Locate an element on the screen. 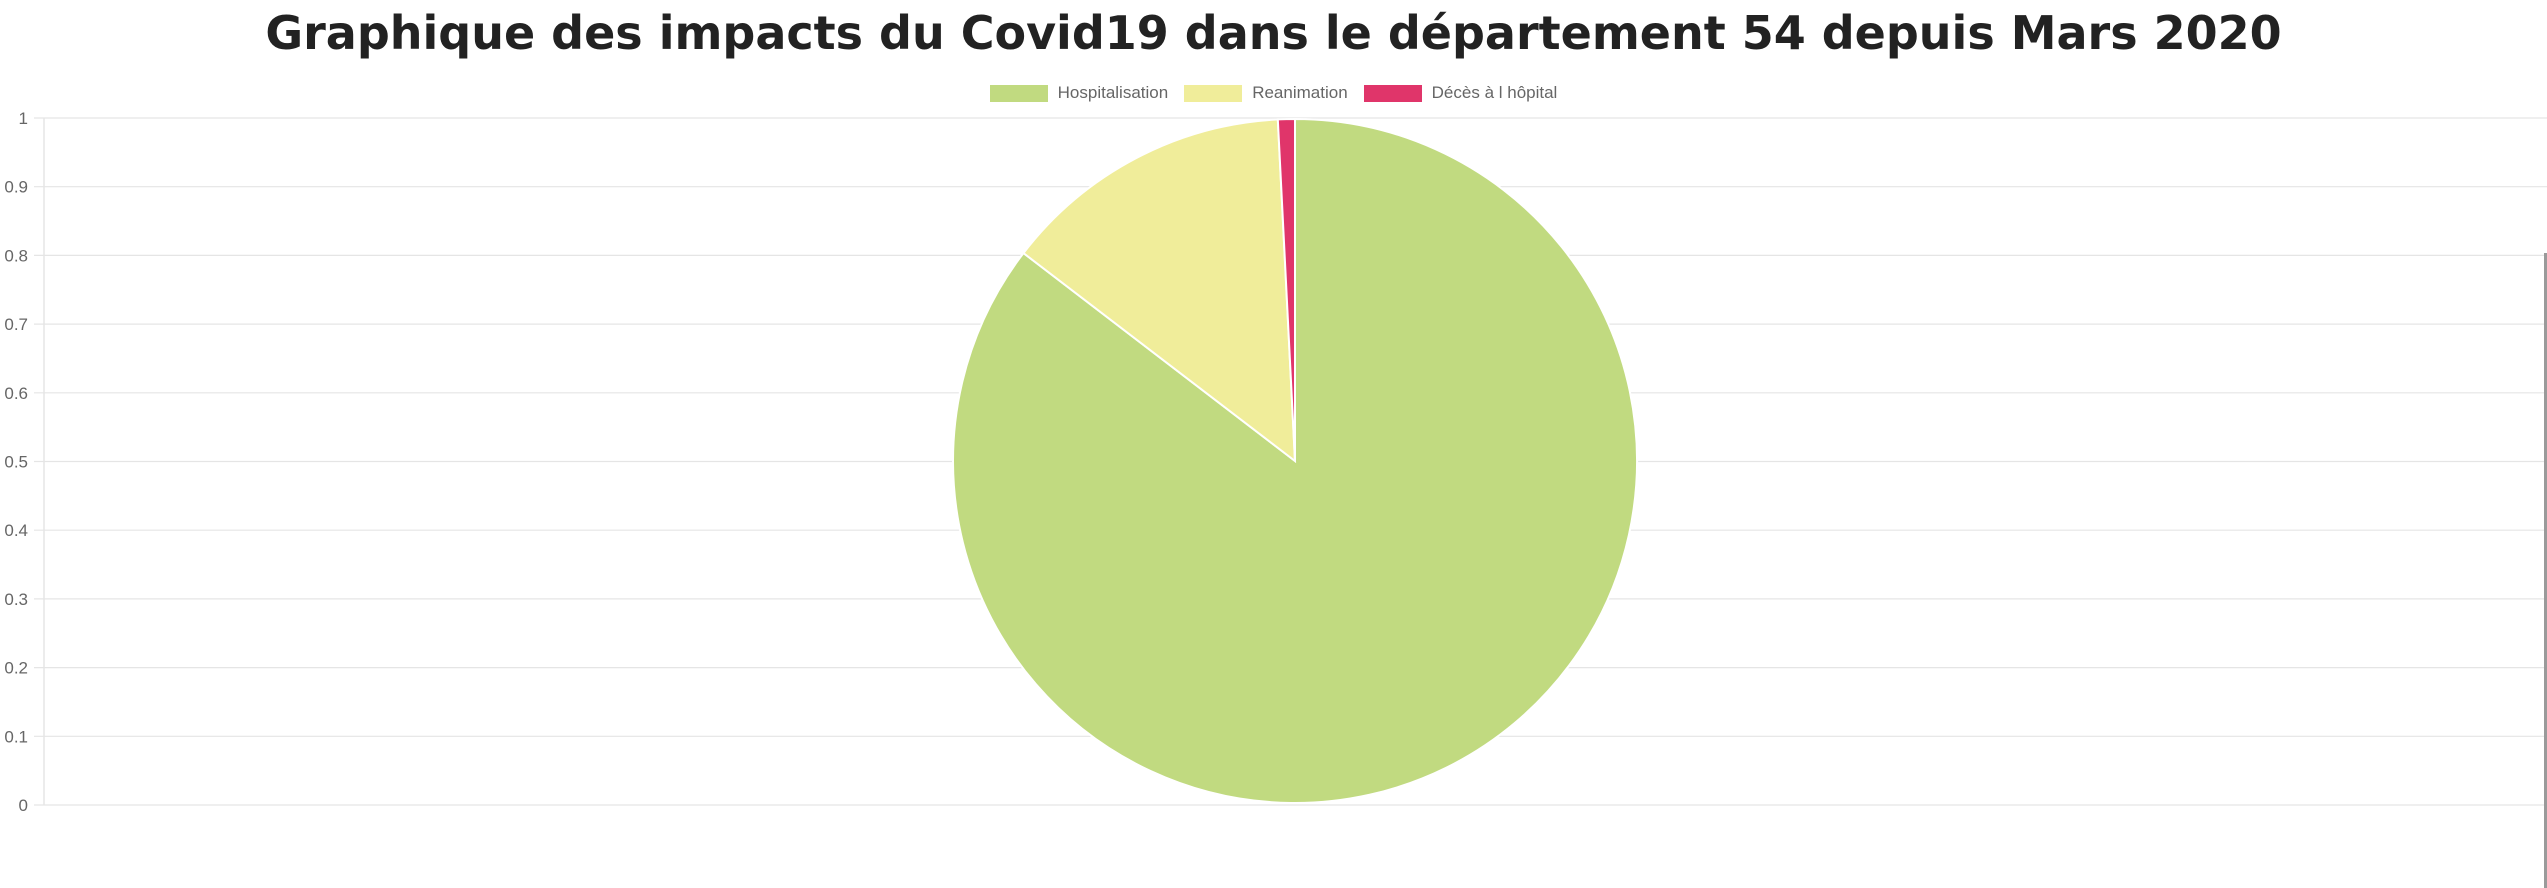 The height and width of the screenshot is (888, 2547). y-tick-label: 0.1 is located at coordinates (16, 736).